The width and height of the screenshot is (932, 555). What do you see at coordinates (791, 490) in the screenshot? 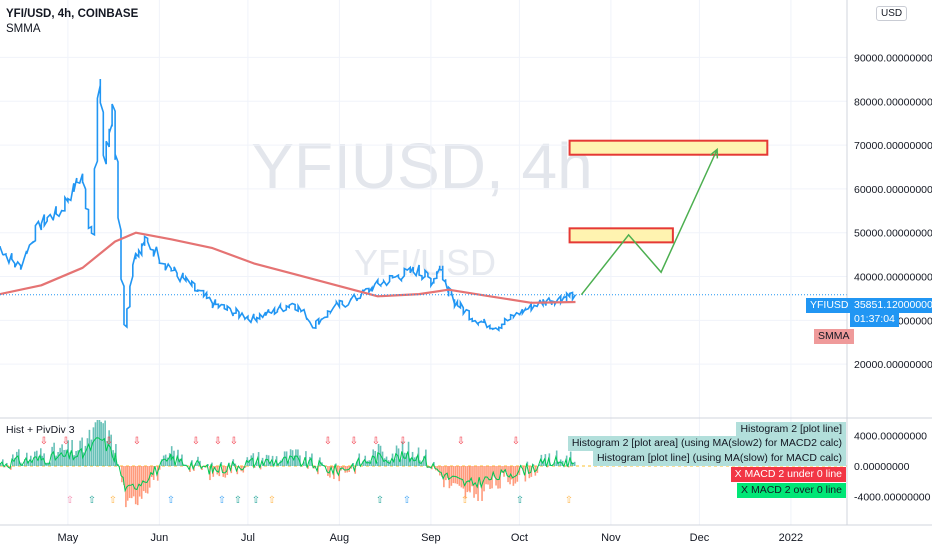
I see `indicator-legend-item: X MACD 2 over 0 line` at bounding box center [791, 490].